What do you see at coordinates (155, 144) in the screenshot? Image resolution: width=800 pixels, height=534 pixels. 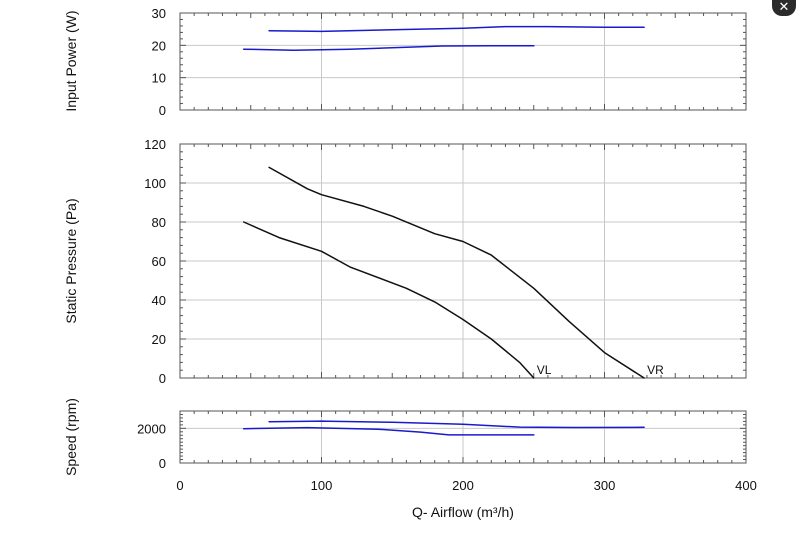 I see `y-tick-label: 120` at bounding box center [155, 144].